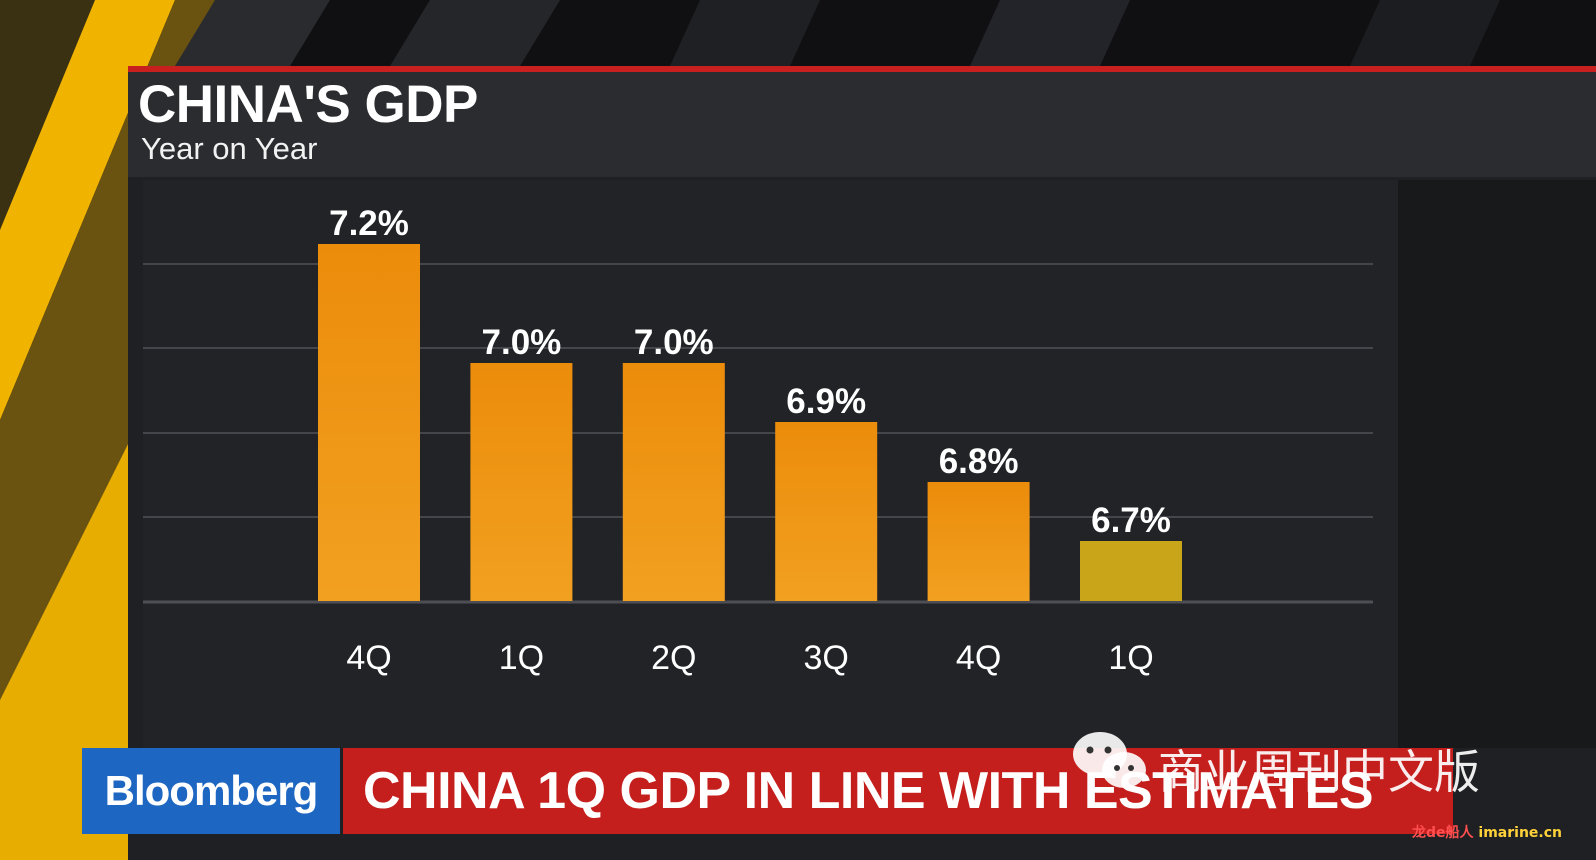  I want to click on x-tick-label: 2Q, so click(673, 658).